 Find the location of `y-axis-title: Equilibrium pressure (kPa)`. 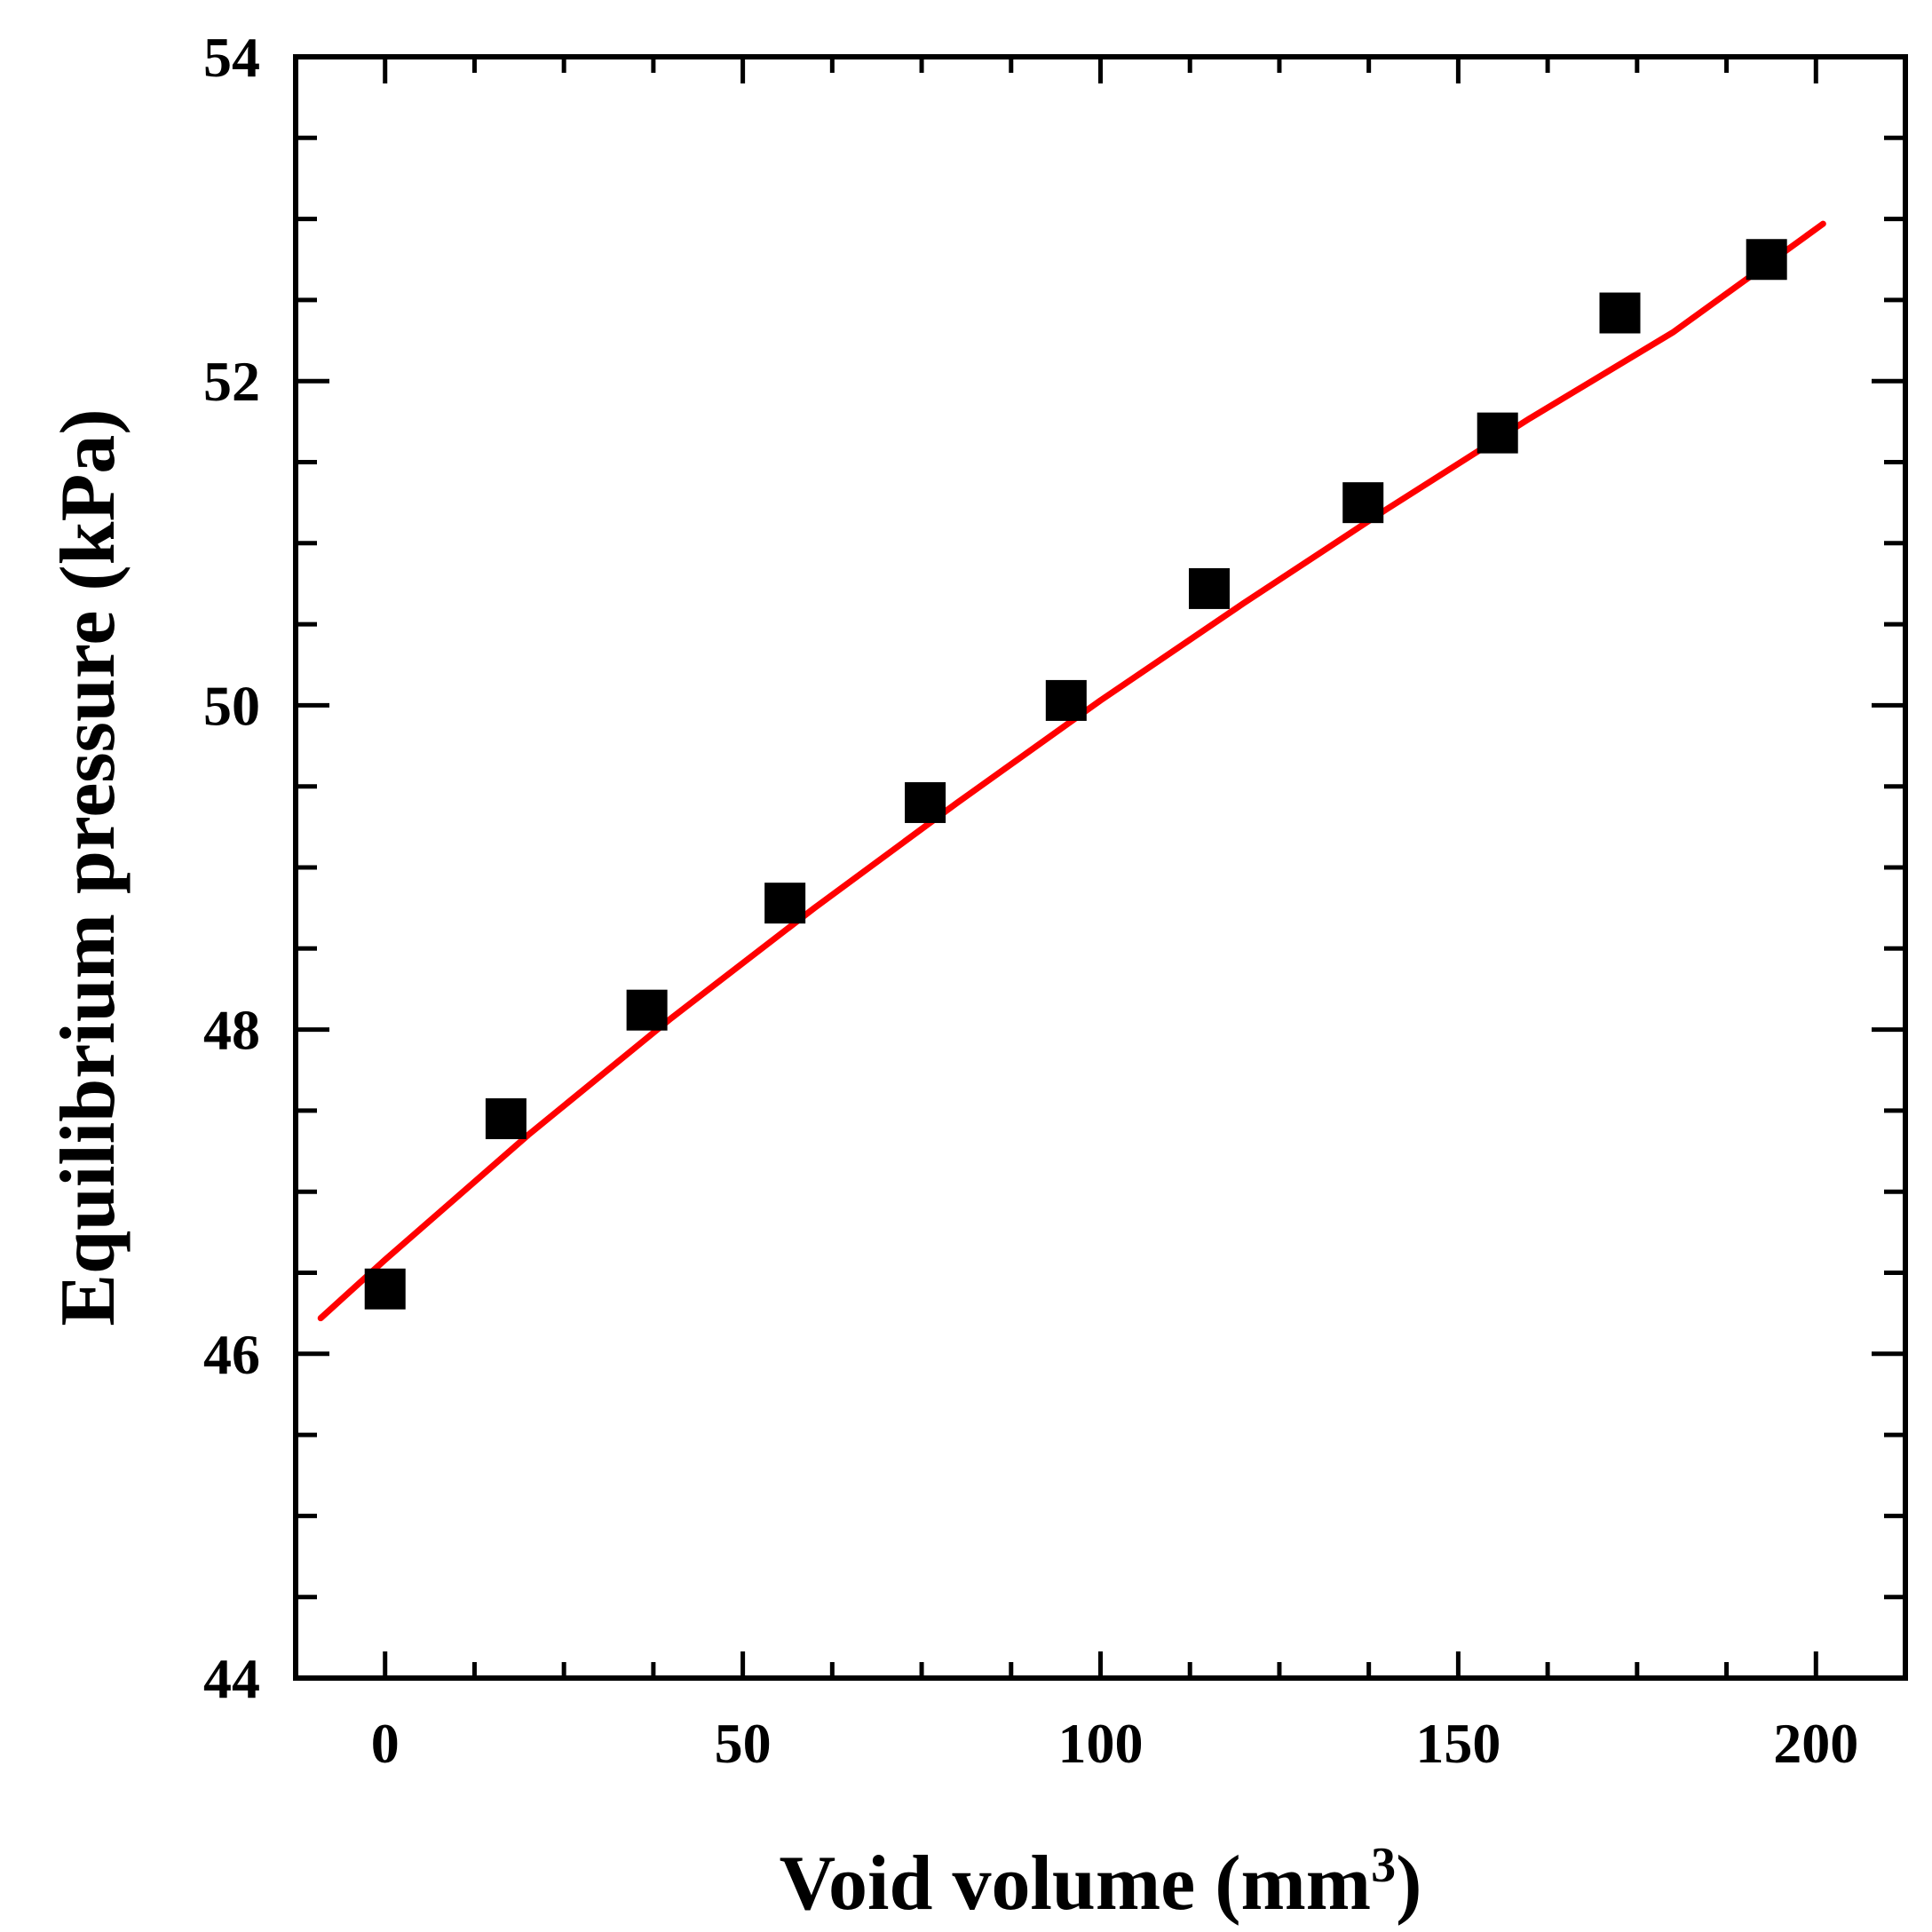

y-axis-title: Equilibrium pressure (kPa) is located at coordinates (88, 867).